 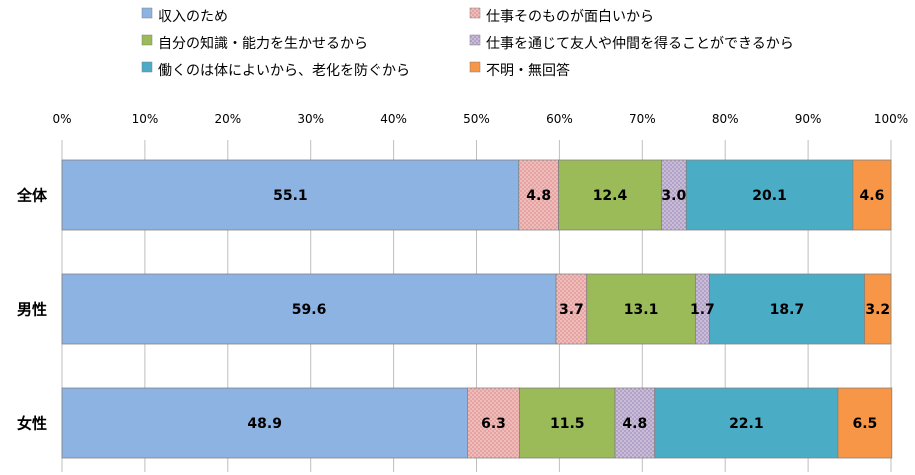 I want to click on data-label: 20.1, so click(x=769, y=196).